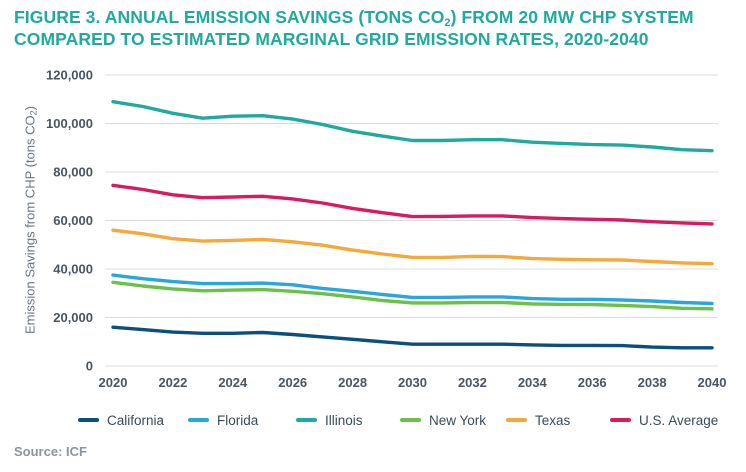 Image resolution: width=746 pixels, height=472 pixels. I want to click on x-tick-label: 2040, so click(712, 382).